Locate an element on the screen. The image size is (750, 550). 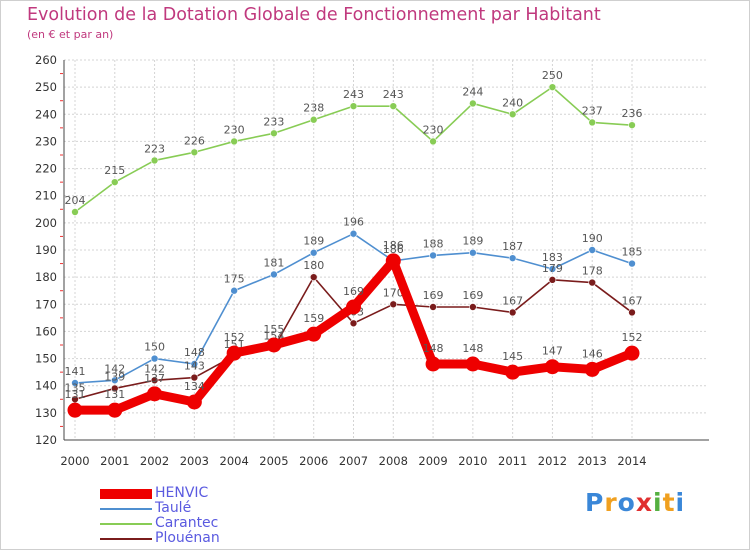
point-taule-2006 is located at coordinates (313, 252).